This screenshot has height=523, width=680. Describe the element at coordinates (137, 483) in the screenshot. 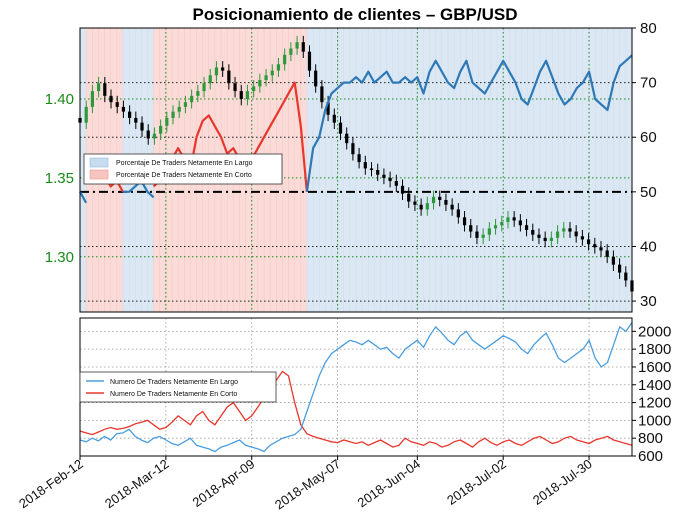

I see `x-tick-label: 2018-Mar-12` at that location.